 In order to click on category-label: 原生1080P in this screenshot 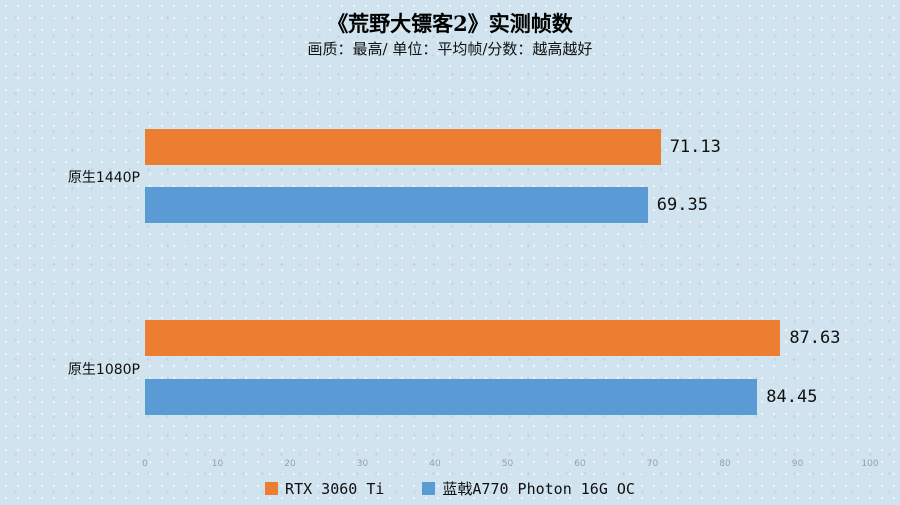, I will do `click(103, 369)`.